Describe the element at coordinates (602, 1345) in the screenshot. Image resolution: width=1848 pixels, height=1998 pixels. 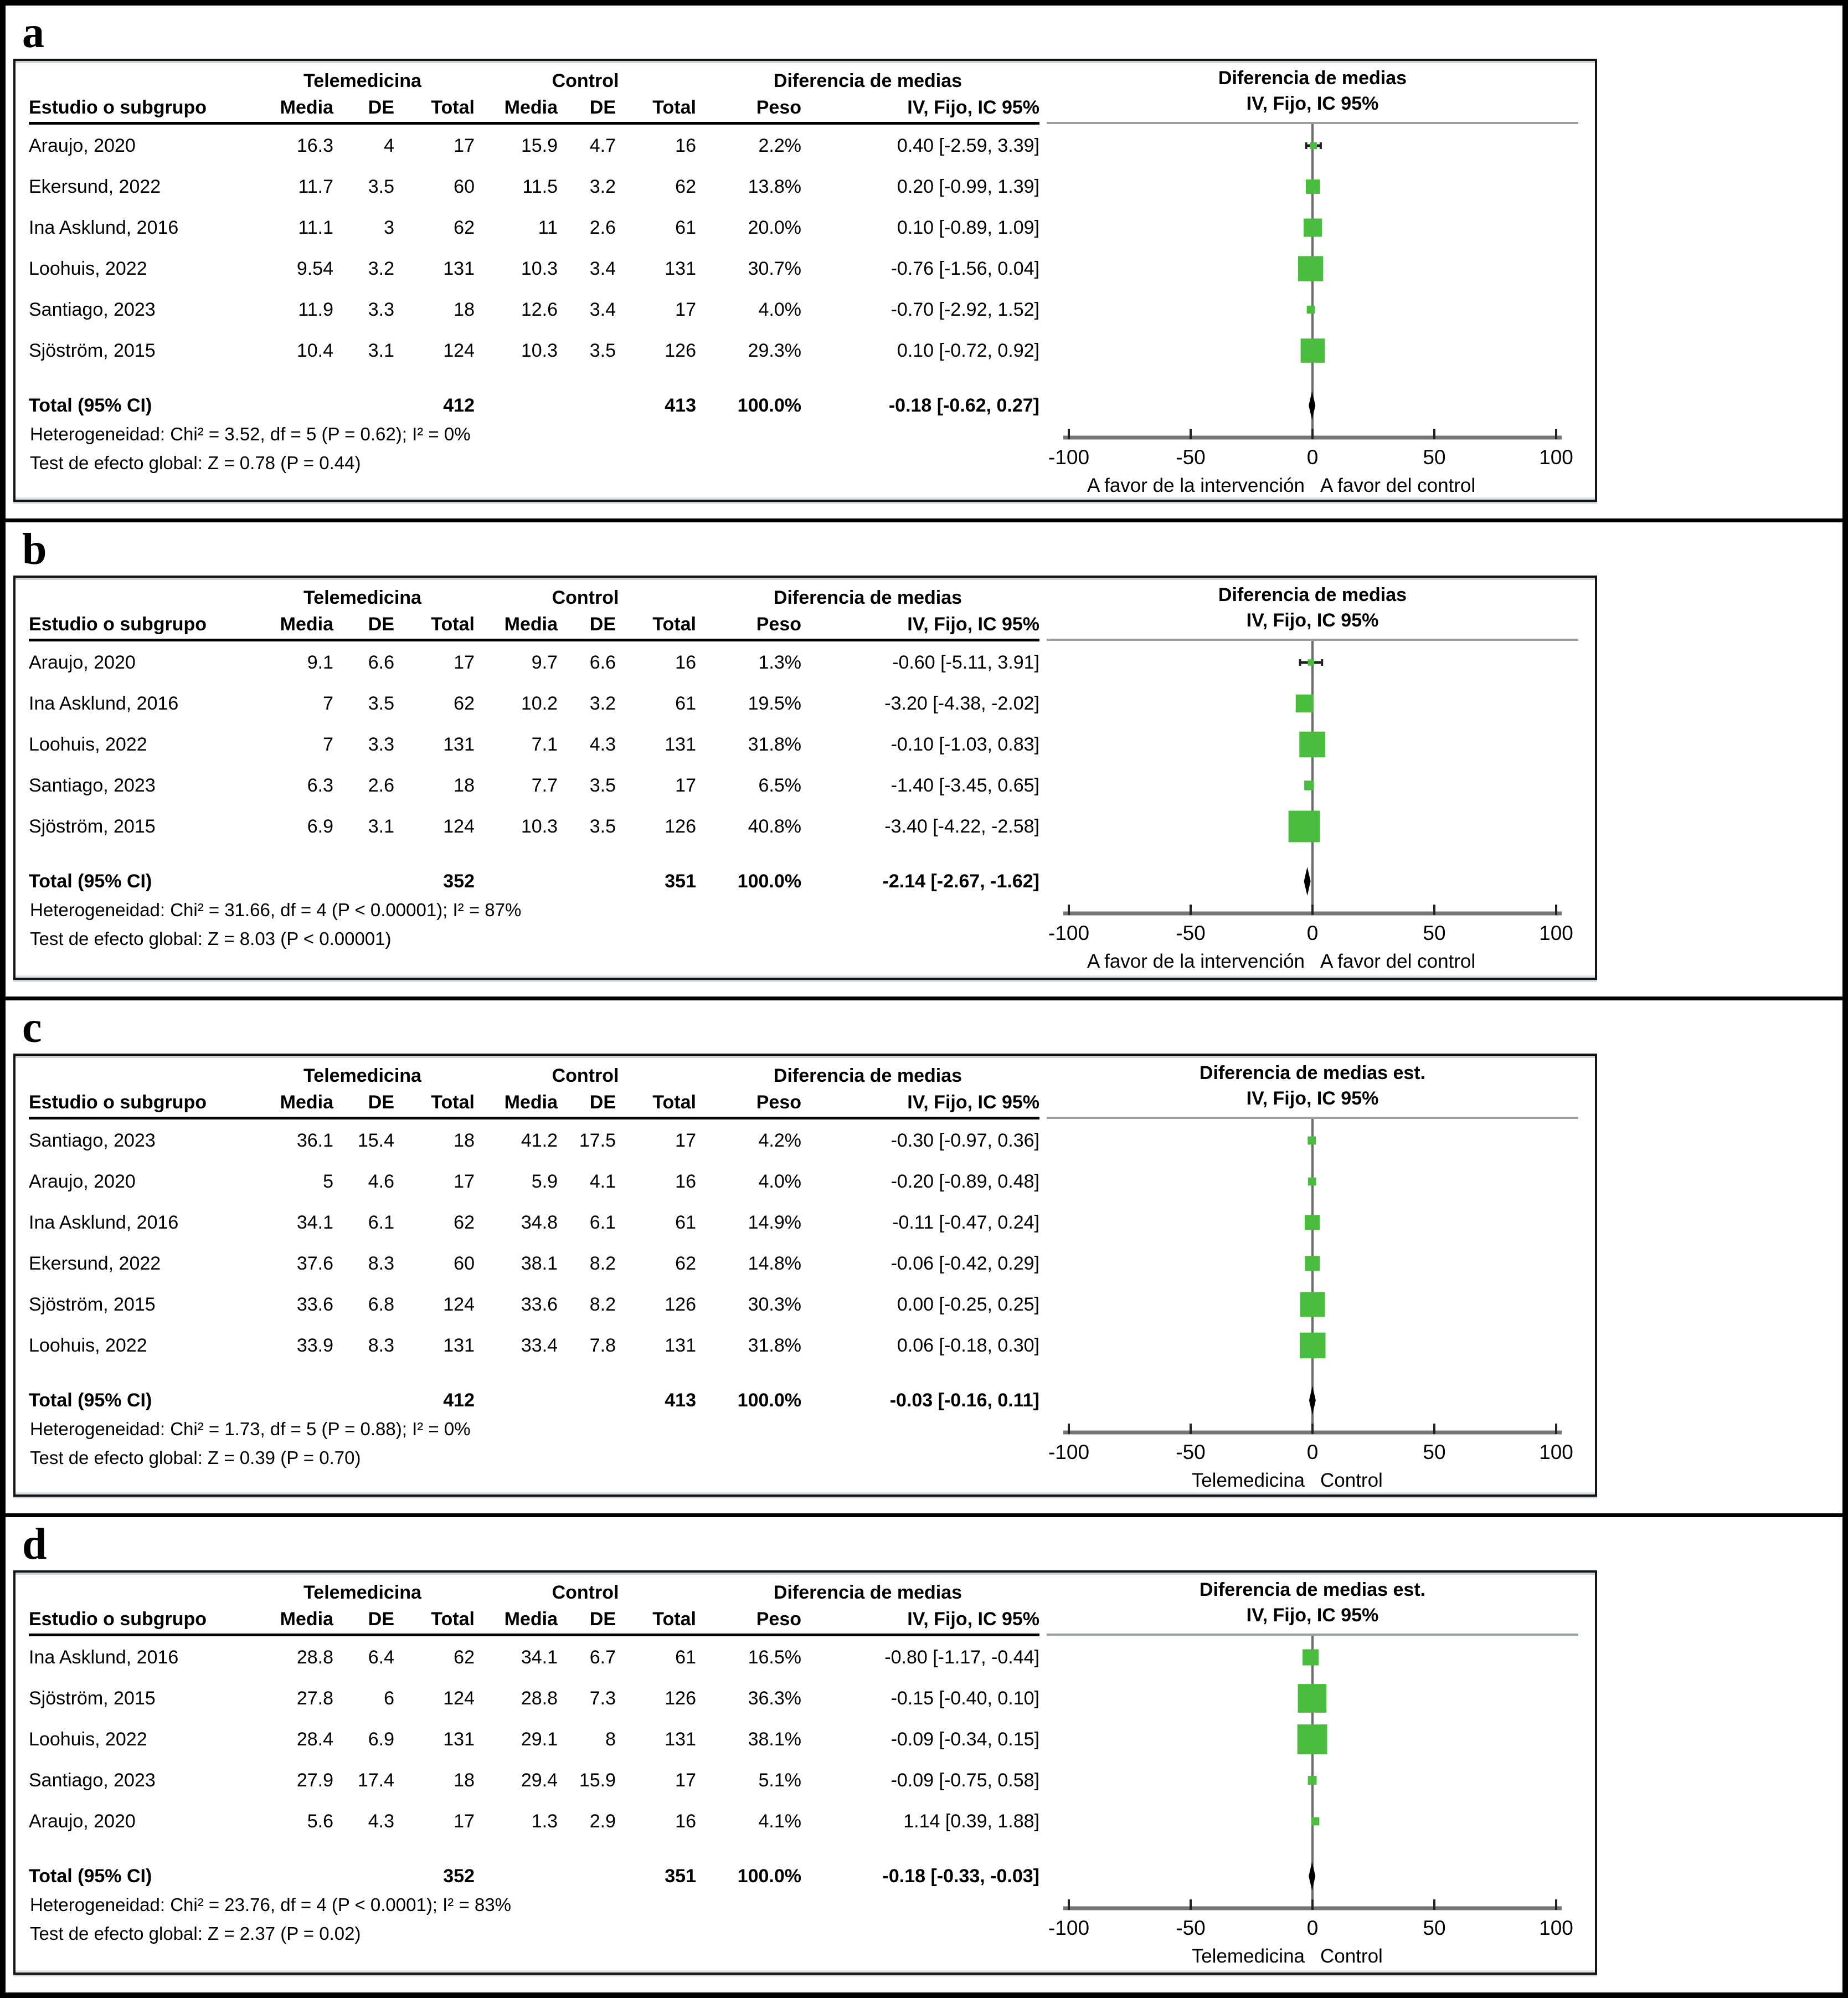
I see `table-cell: 7.8` at that location.